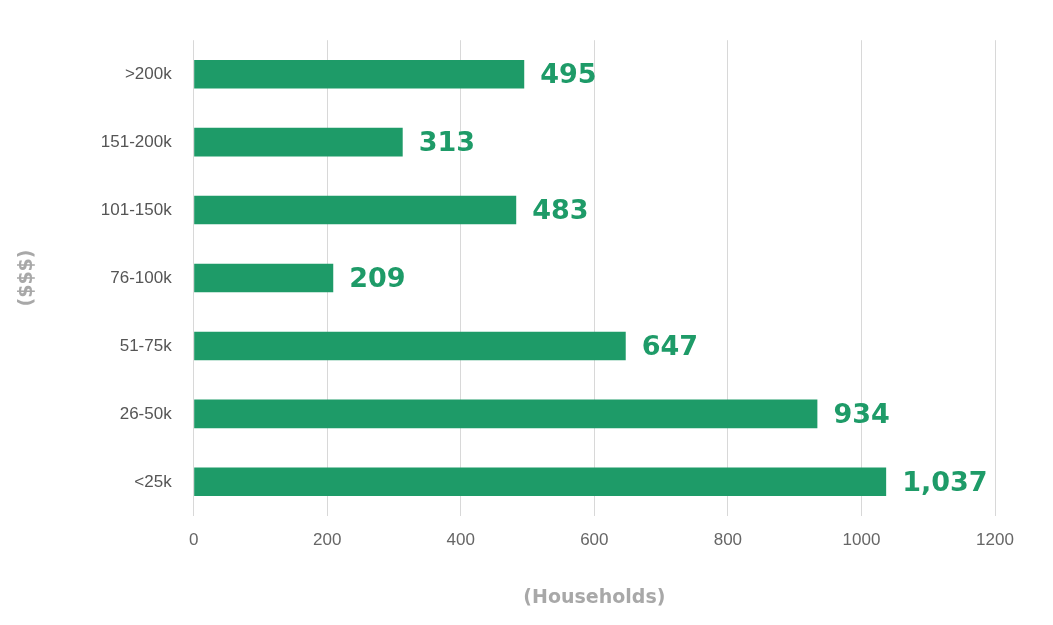  Describe the element at coordinates (460, 539) in the screenshot. I see `x-tick-label: 400` at that location.